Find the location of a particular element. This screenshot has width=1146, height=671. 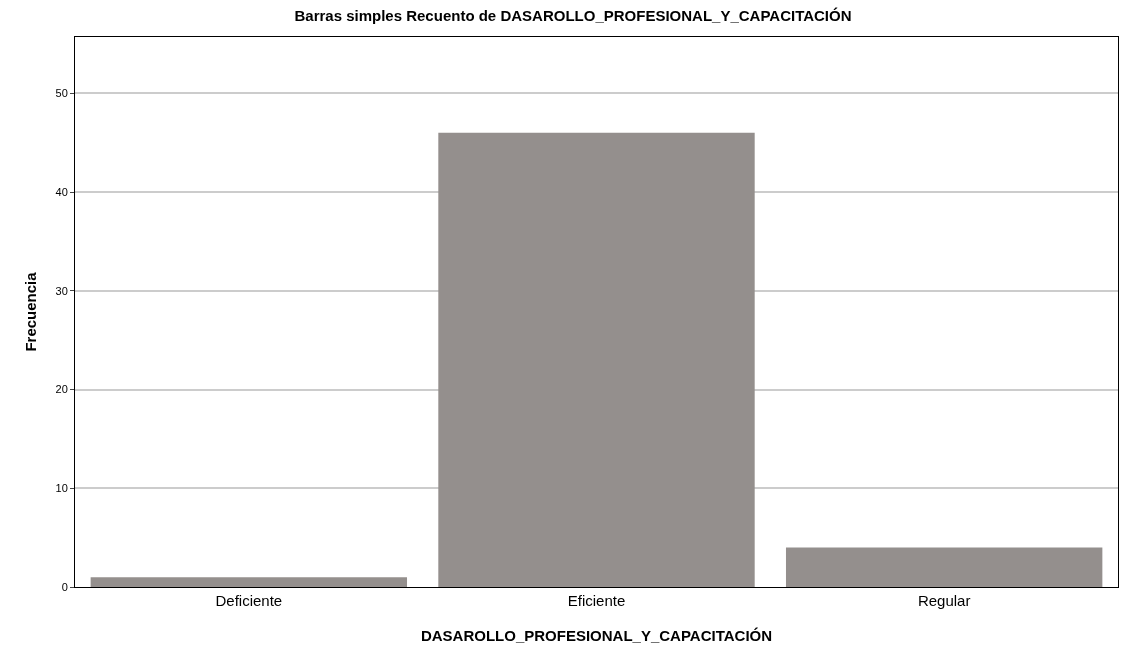

x-tick-label: Eficiente is located at coordinates (596, 600).